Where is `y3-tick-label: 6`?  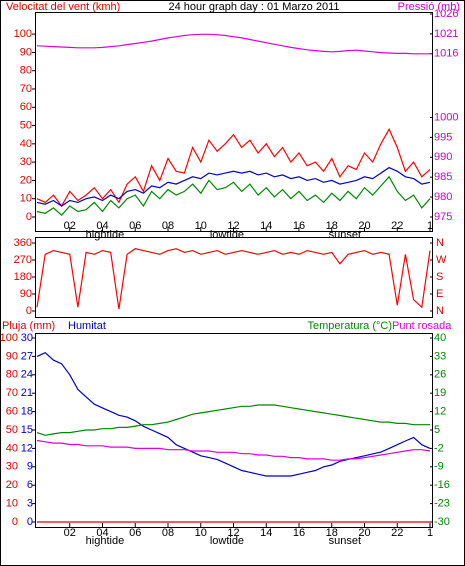
y3-tick-label: 6 is located at coordinates (30, 485).